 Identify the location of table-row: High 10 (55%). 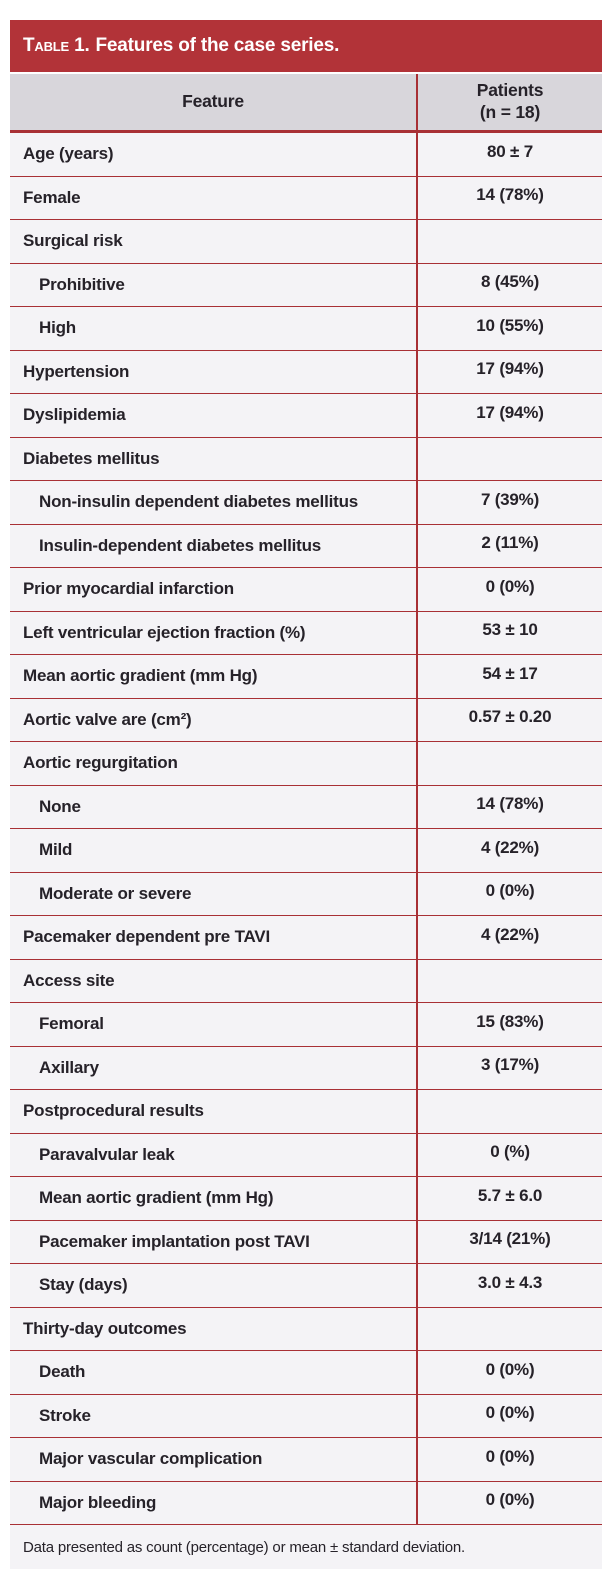
(306, 329).